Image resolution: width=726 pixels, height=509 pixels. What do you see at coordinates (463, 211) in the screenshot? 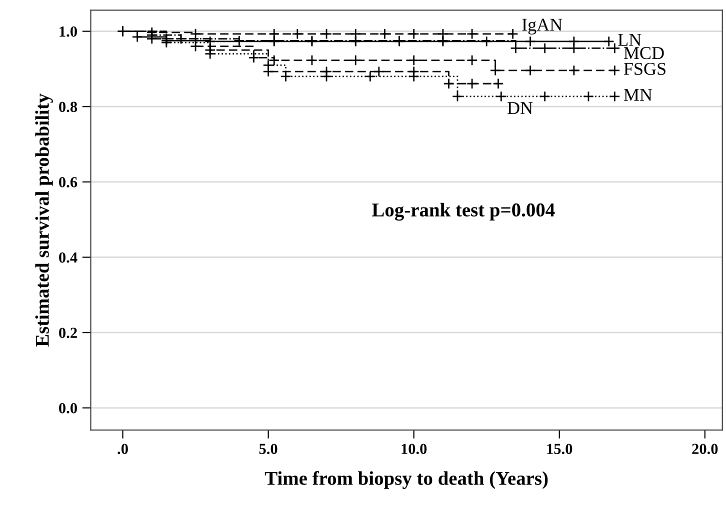
I see `annotation: Log-rank test p=0.004` at bounding box center [463, 211].